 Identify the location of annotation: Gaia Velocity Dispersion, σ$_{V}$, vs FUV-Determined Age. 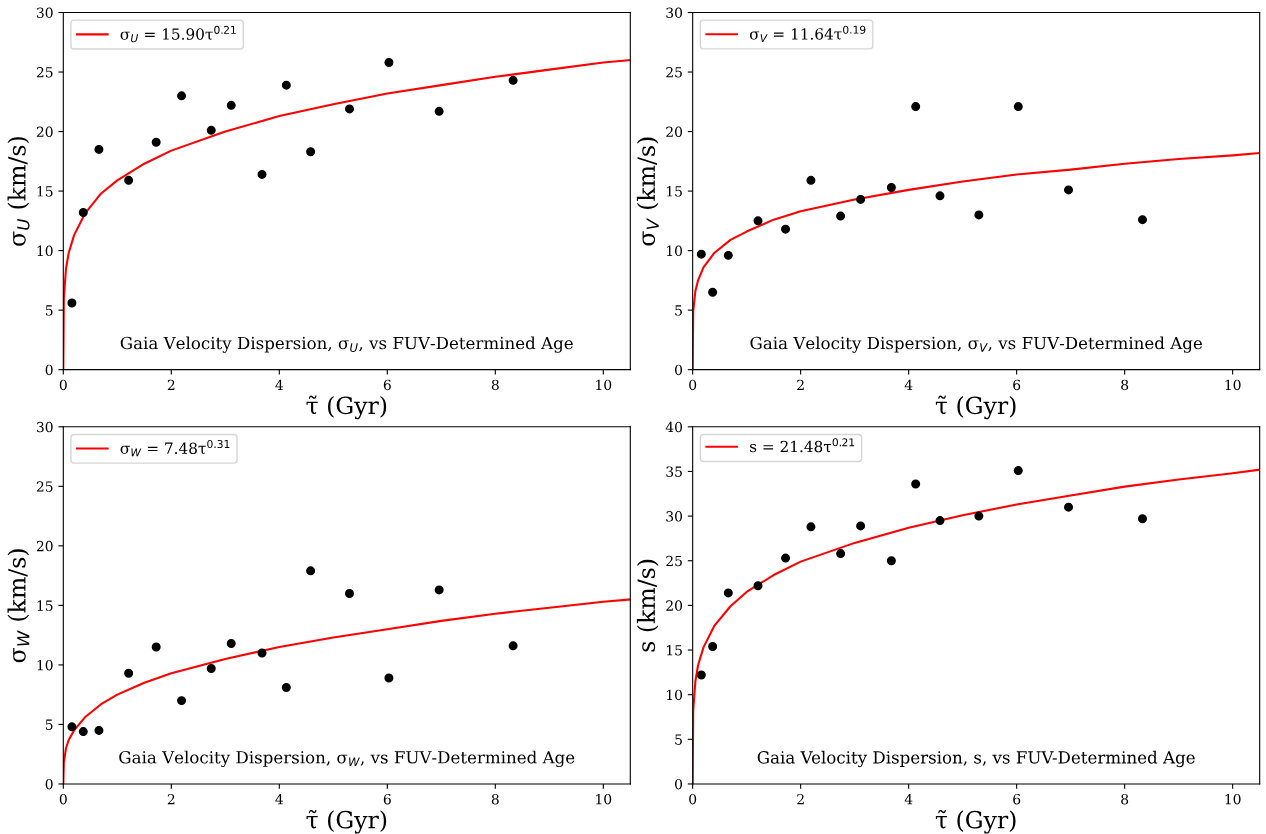
(976, 344).